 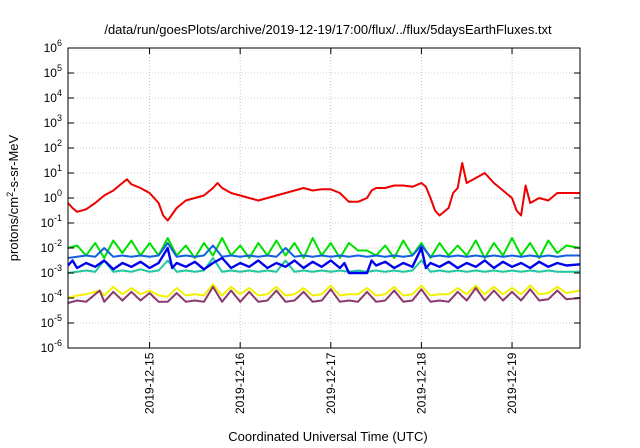 What do you see at coordinates (327, 436) in the screenshot?
I see `x-axis-label: Coordinated Universal Time (UTC)` at bounding box center [327, 436].